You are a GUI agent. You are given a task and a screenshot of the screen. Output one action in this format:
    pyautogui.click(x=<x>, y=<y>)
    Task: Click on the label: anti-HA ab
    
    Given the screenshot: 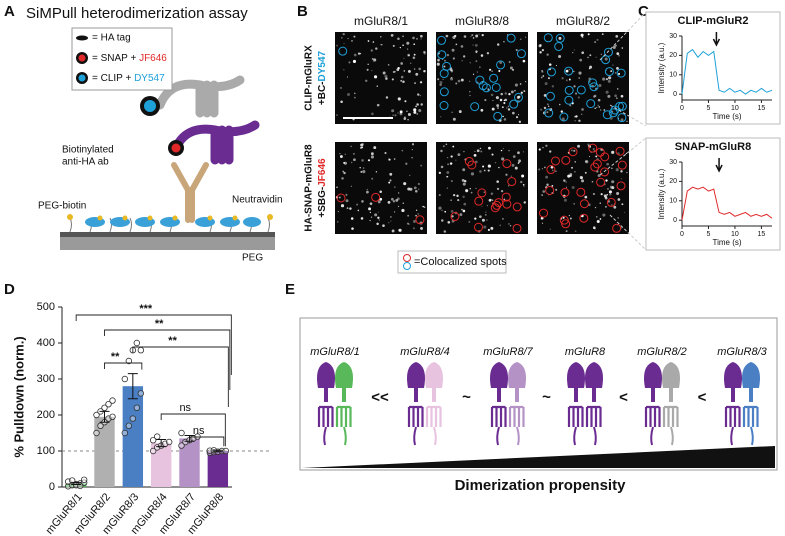 What is the action you would take?
    pyautogui.click(x=85, y=162)
    